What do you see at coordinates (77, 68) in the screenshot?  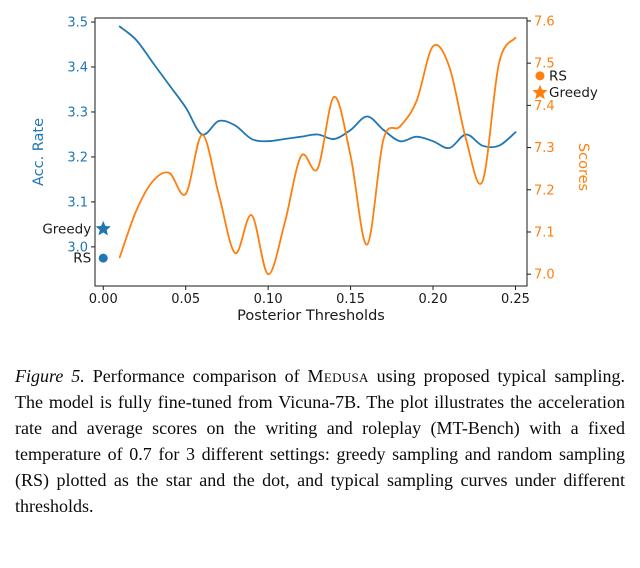 I see `left-tick-label: 3.4` at bounding box center [77, 68].